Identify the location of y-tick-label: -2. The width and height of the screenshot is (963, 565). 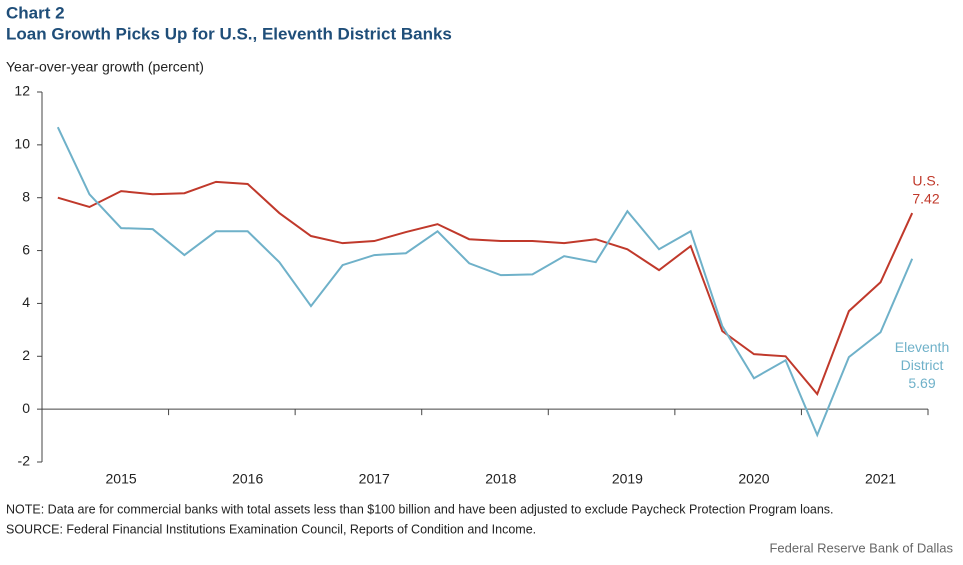
(24, 461).